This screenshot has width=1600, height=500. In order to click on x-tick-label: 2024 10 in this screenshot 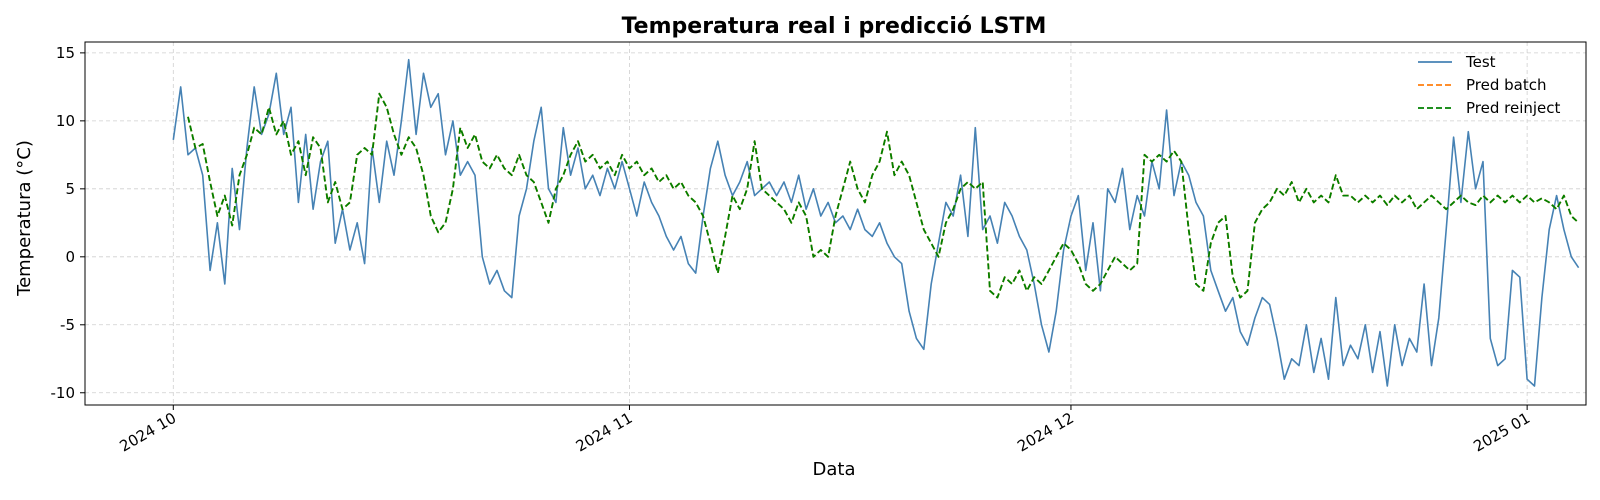, I will do `click(148, 432)`.